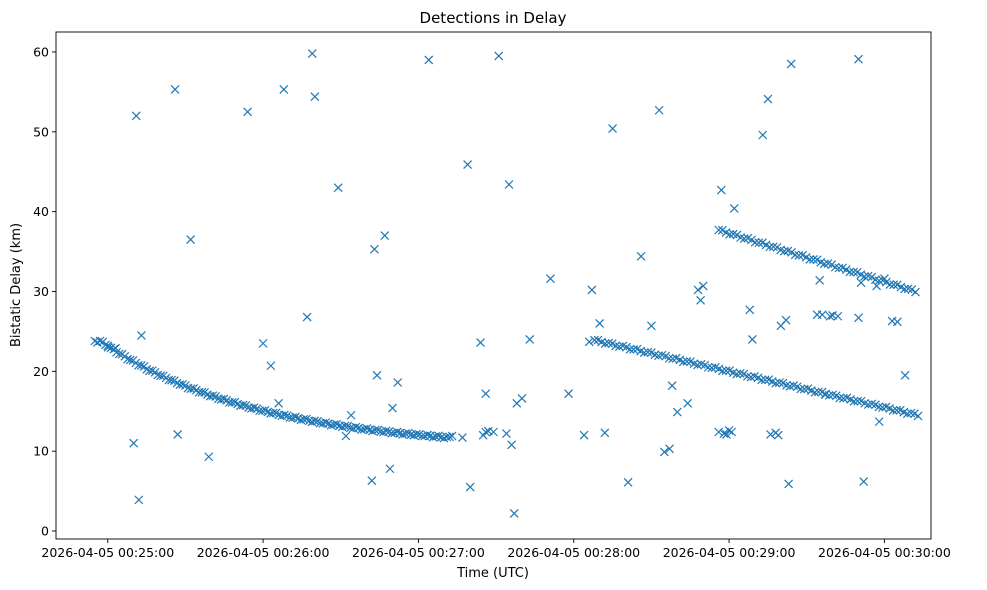 This screenshot has height=590, width=987. I want to click on x-tick-label: 2026-04-05 00:27:00, so click(418, 552).